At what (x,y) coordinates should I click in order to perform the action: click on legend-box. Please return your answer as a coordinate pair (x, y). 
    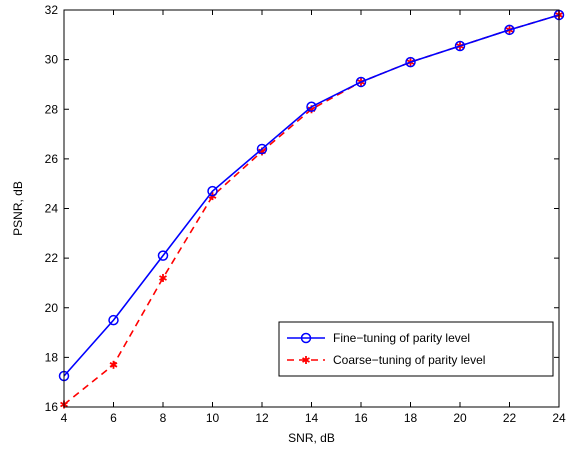
    Looking at the image, I should click on (416, 349).